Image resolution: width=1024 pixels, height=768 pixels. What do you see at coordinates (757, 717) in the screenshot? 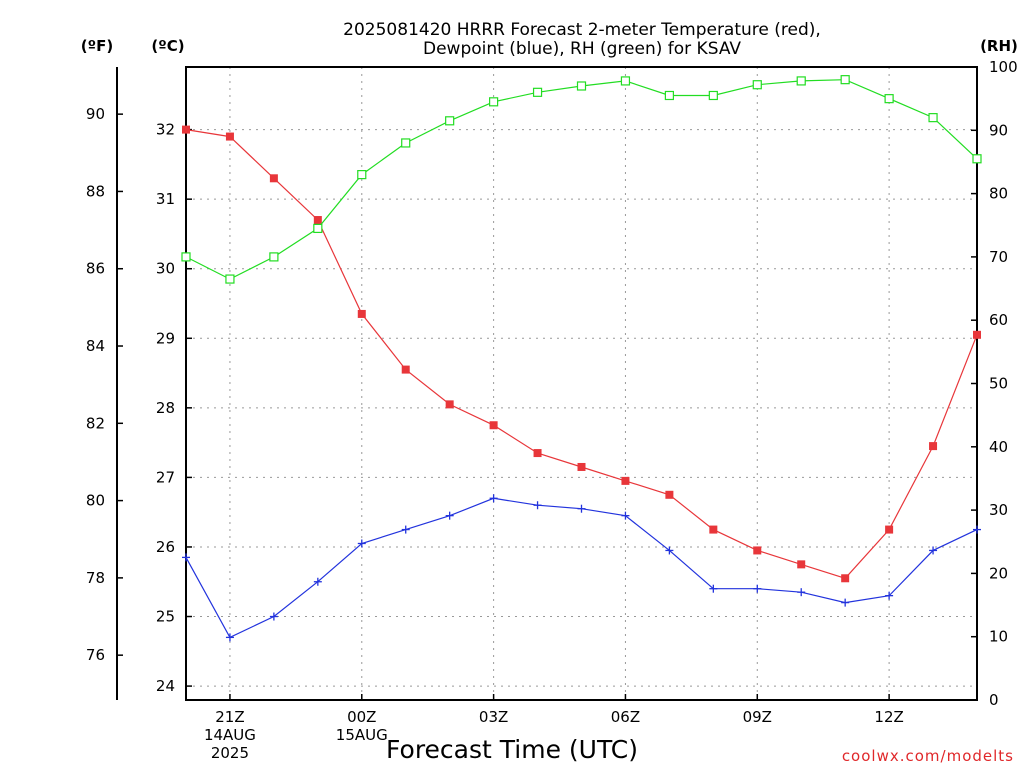
I see `x-tick-label: 09Z` at bounding box center [757, 717].